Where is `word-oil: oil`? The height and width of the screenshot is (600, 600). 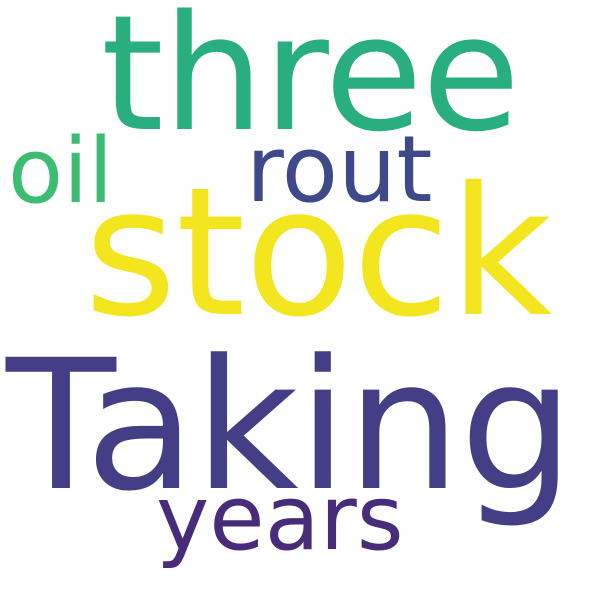
word-oil: oil is located at coordinates (61, 171).